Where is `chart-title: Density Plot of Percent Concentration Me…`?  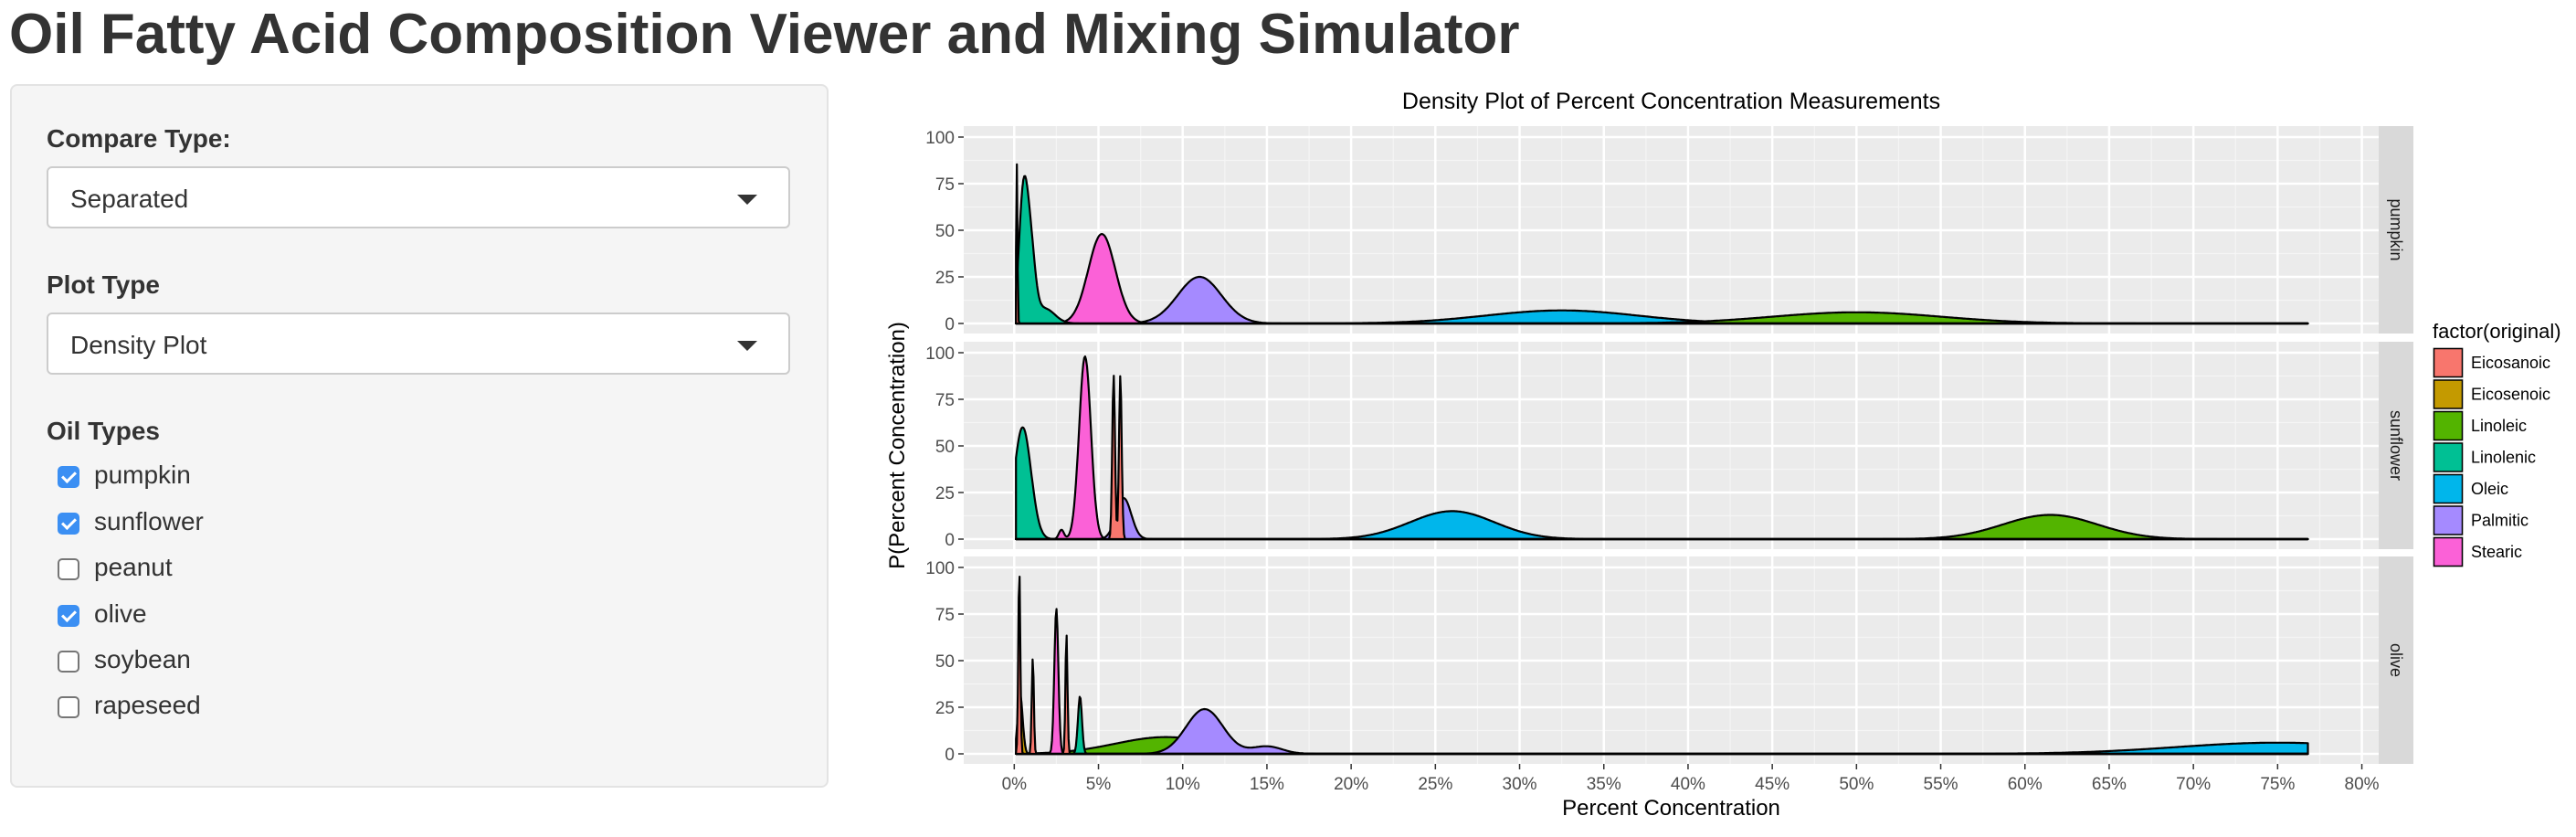
chart-title: Density Plot of Percent Concentration Me… is located at coordinates (1671, 101).